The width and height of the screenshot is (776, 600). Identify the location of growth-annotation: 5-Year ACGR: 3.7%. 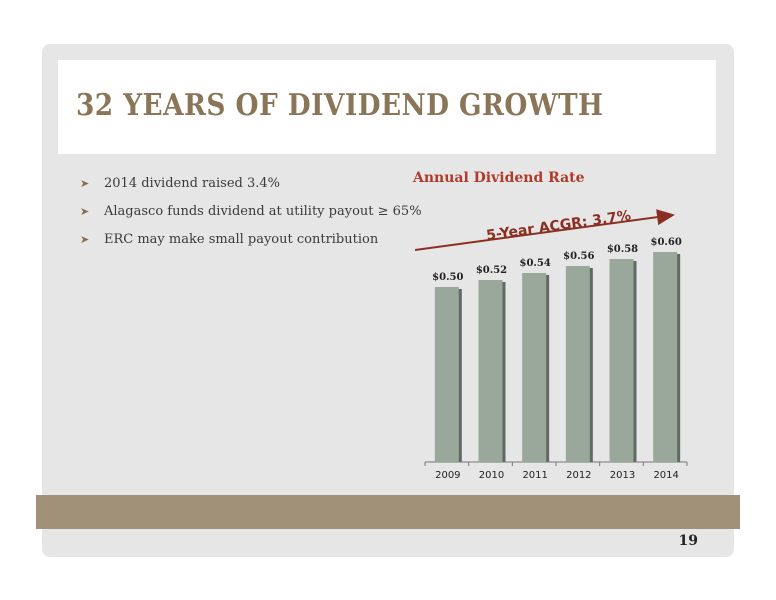
(558, 226).